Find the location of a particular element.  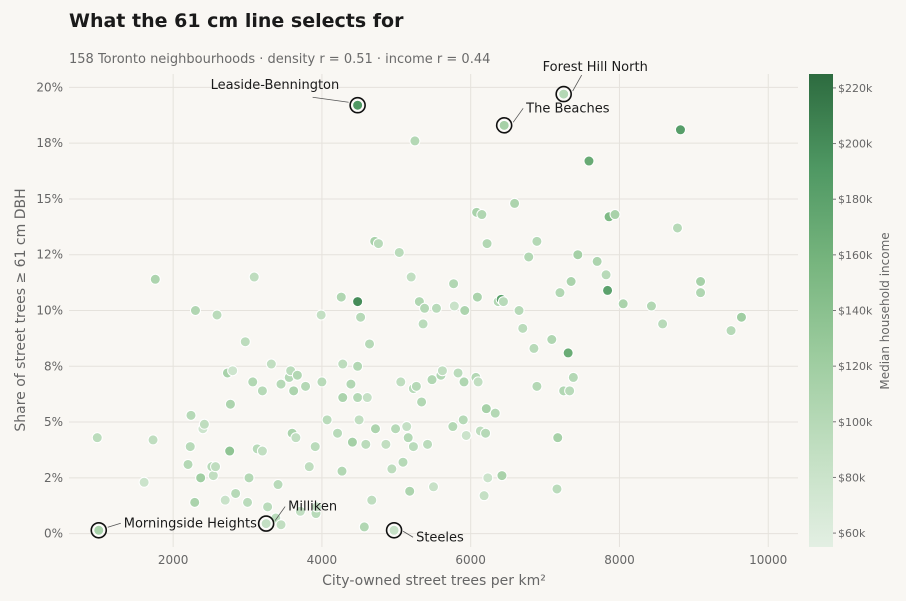

colorbar-tick-label: $80k is located at coordinates (852, 477).